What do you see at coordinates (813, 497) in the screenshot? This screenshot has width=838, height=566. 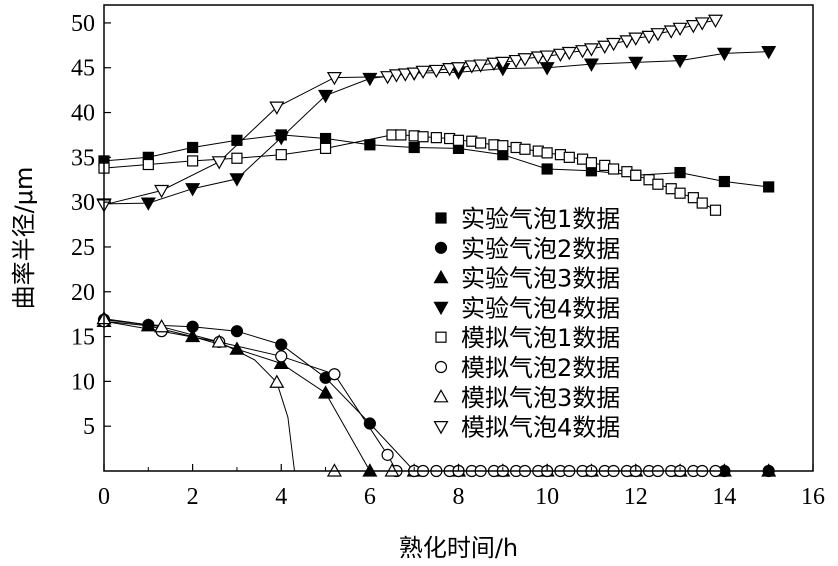 I see `x-tick-label: 16` at bounding box center [813, 497].